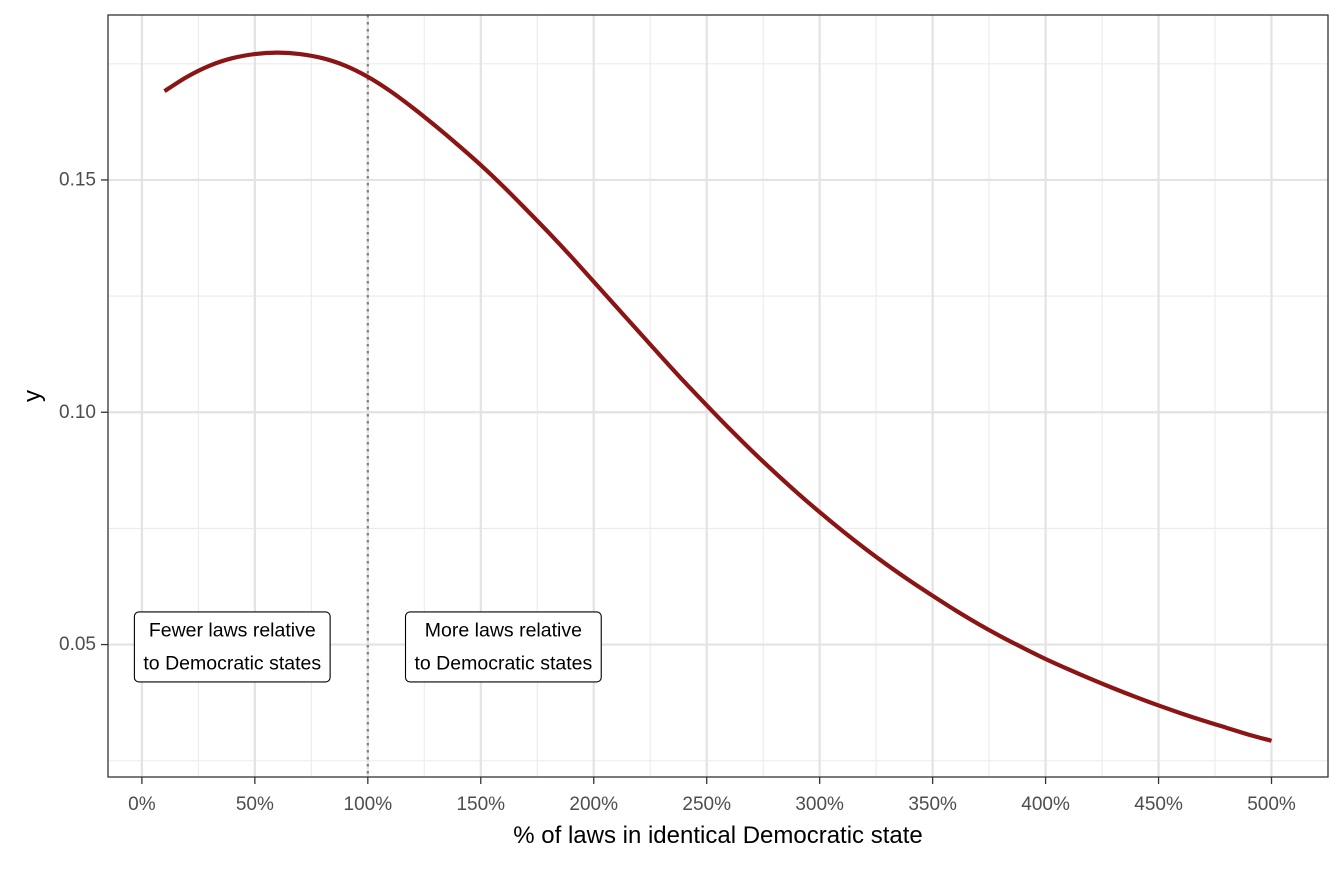 The image size is (1344, 869). I want to click on x-tick-label: 500%, so click(1271, 804).